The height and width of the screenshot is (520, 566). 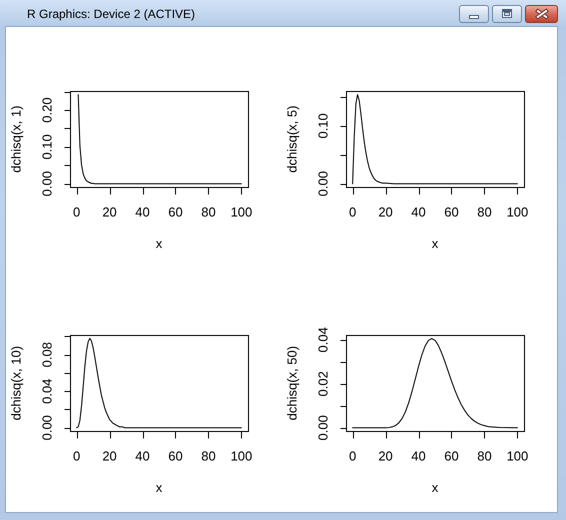 What do you see at coordinates (292, 139) in the screenshot?
I see `y-axis-title: dchisq(x, 5)` at bounding box center [292, 139].